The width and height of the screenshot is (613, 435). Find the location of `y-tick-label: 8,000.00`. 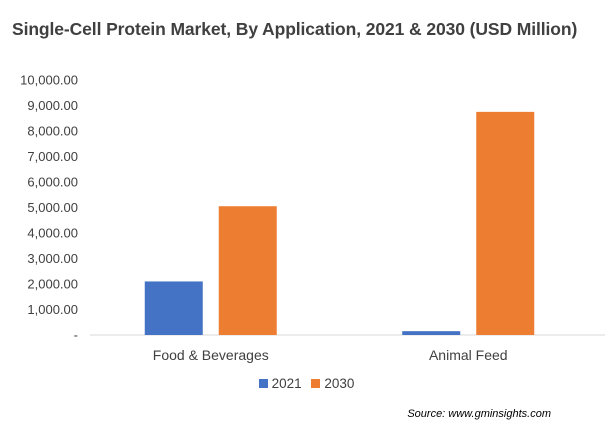

y-tick-label: 8,000.00 is located at coordinates (52, 131).